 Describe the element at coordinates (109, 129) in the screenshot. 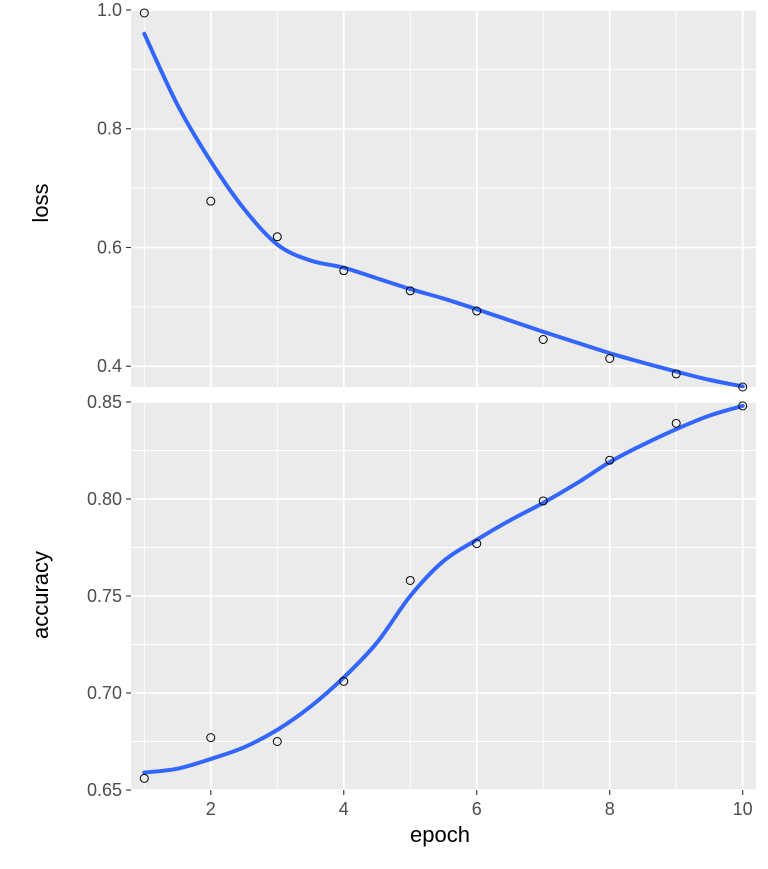

I see `loss-y-tick-label: 0.8` at that location.